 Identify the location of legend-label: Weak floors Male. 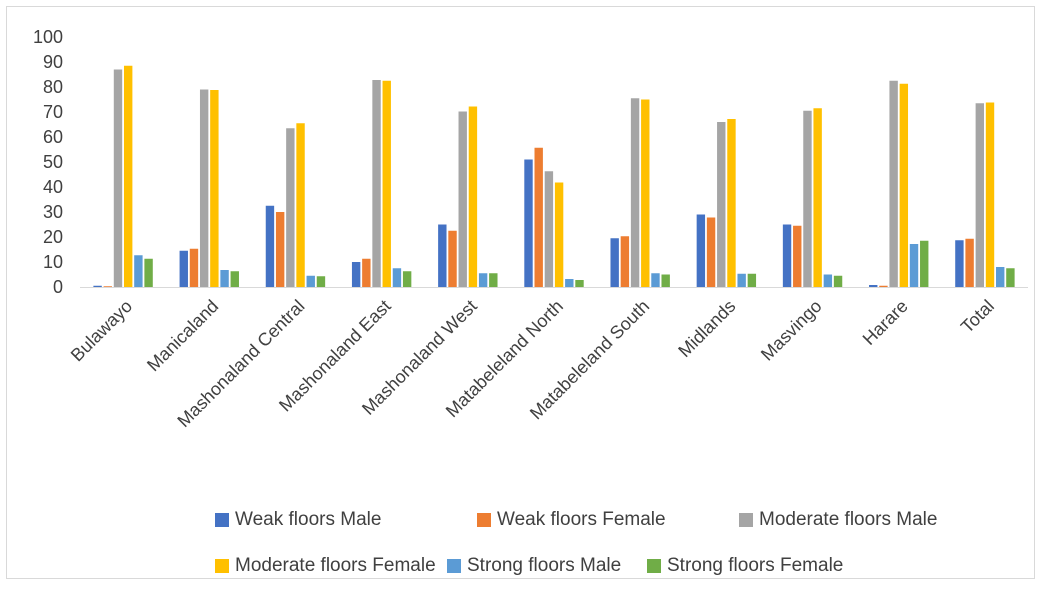
(308, 519).